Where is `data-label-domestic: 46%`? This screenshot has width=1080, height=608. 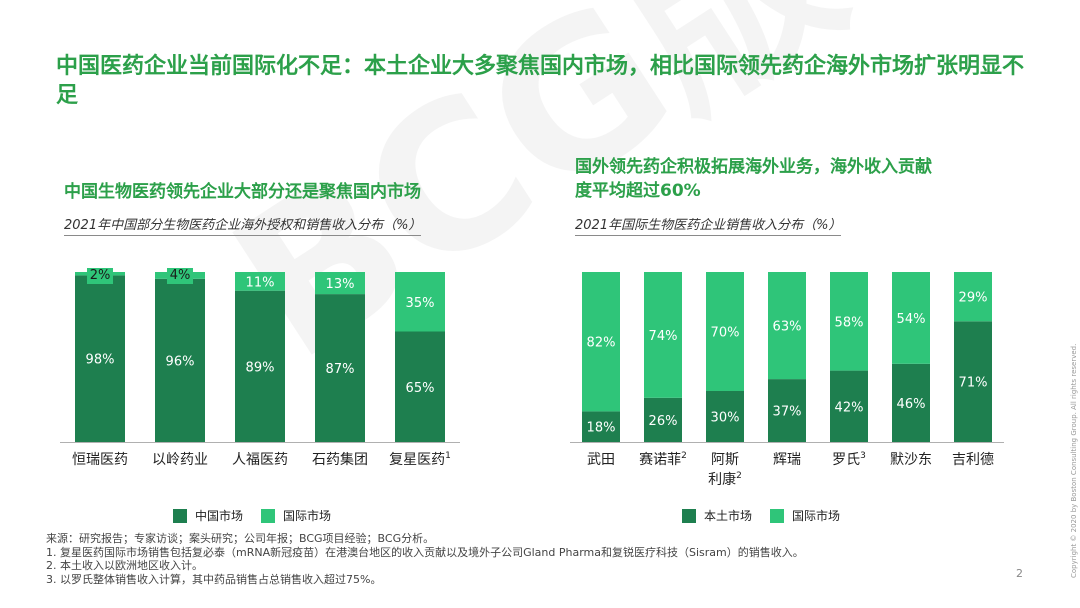
data-label-domestic: 46% is located at coordinates (911, 404).